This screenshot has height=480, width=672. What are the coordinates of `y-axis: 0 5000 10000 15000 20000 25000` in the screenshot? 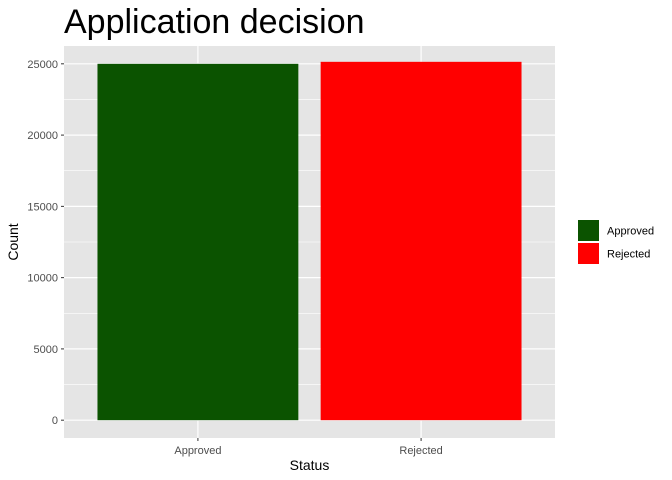 It's located at (45, 243).